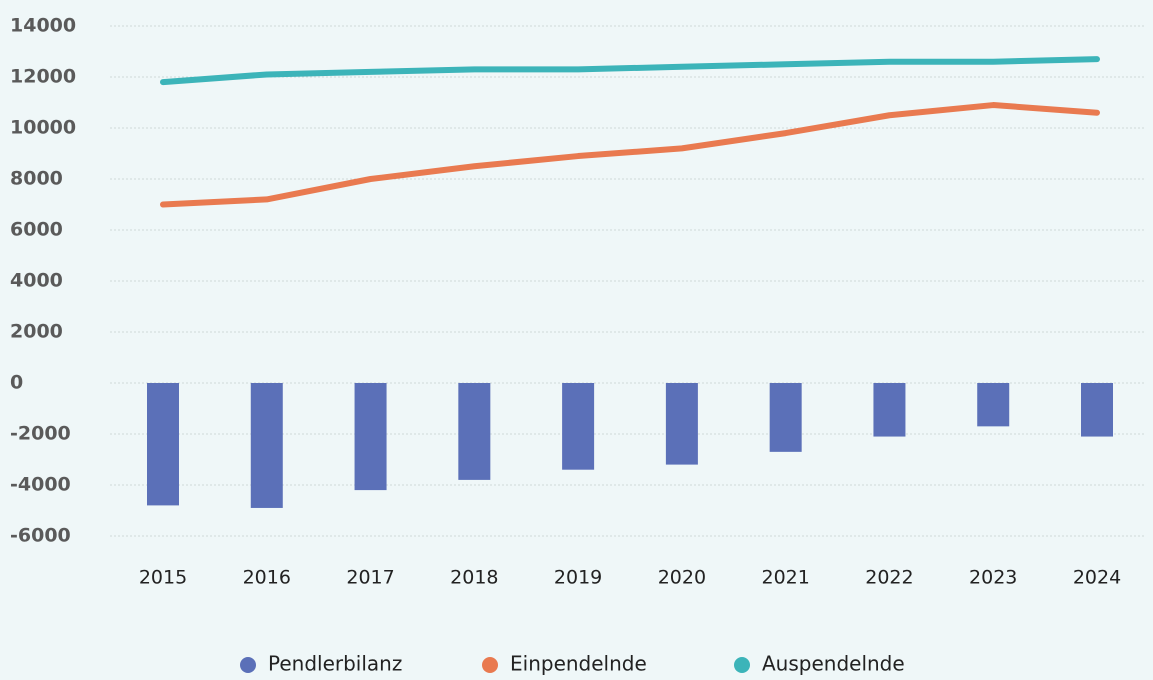 The image size is (1153, 680). What do you see at coordinates (578, 664) in the screenshot?
I see `legend-label: Einpendelnde` at bounding box center [578, 664].